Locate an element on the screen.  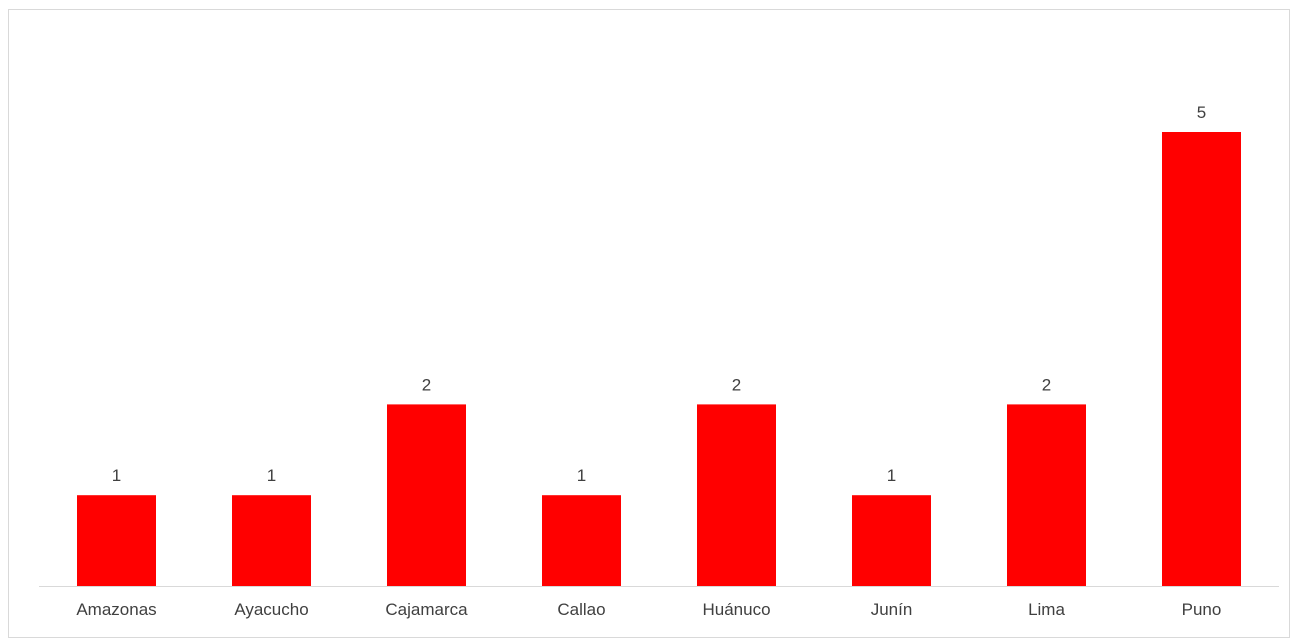
bar-ayacucho is located at coordinates (271, 540).